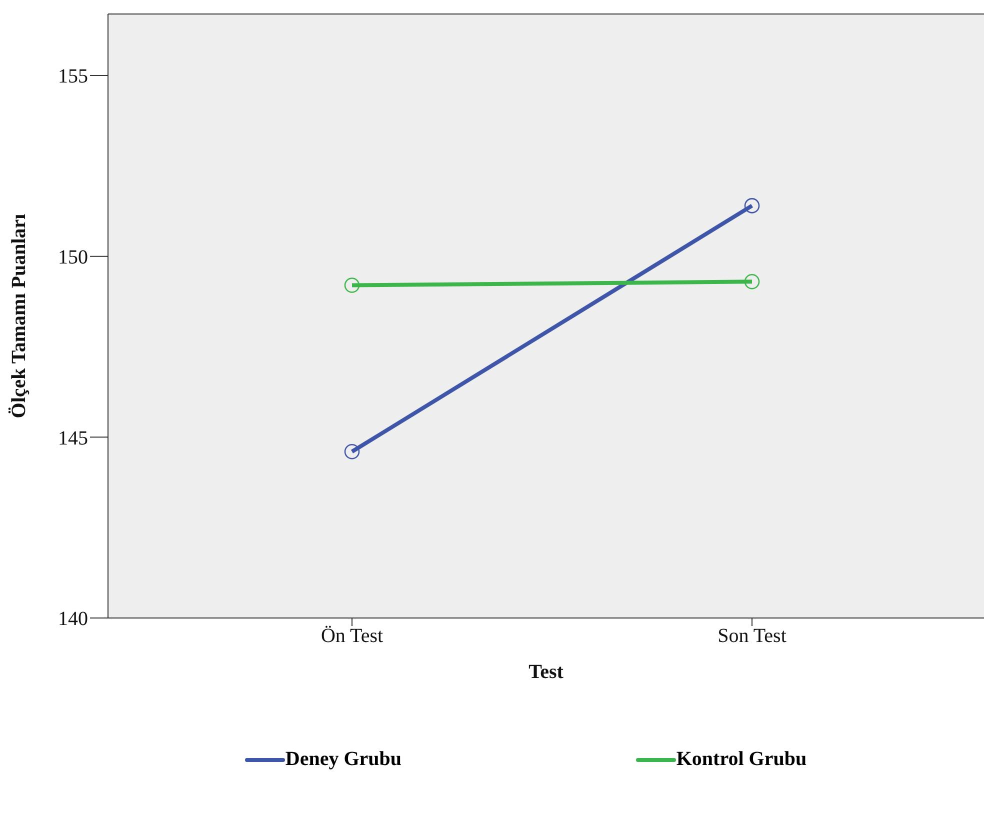 The image size is (992, 821). What do you see at coordinates (546, 672) in the screenshot?
I see `x-axis-title: Test` at bounding box center [546, 672].